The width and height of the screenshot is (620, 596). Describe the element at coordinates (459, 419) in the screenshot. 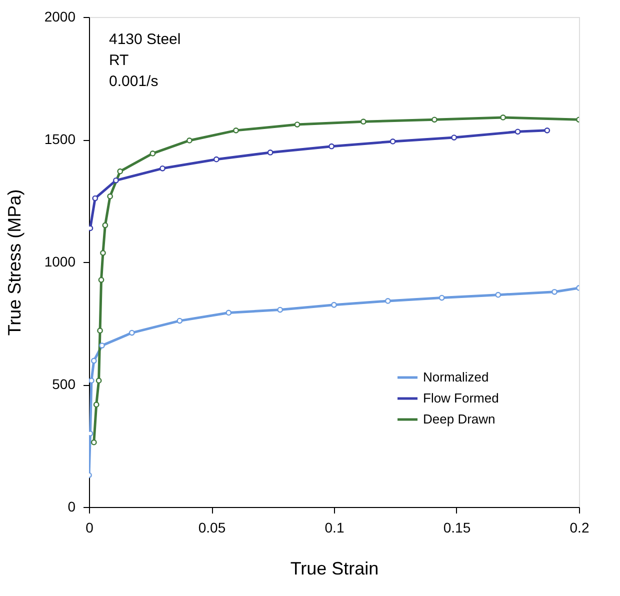

I see `legend-label: Deep Drawn` at that location.